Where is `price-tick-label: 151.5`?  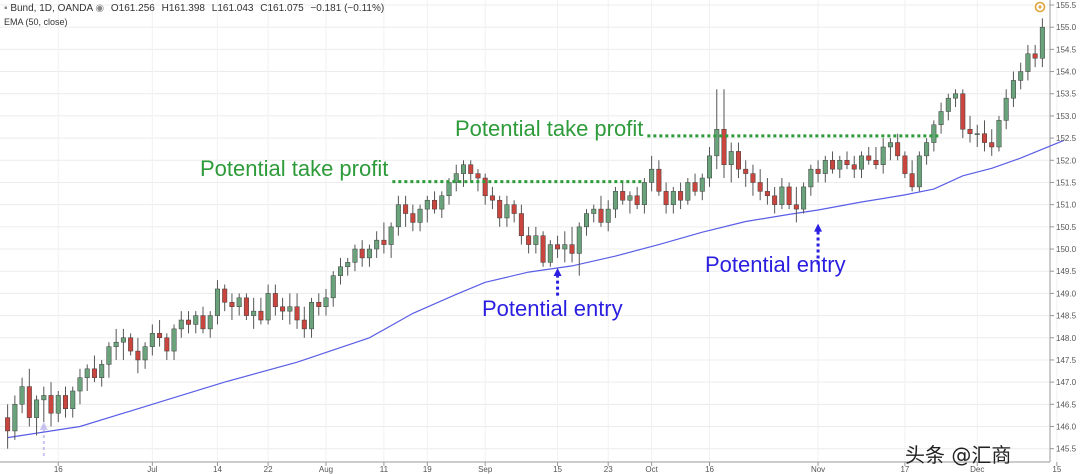 price-tick-label: 151.5 is located at coordinates (1066, 182).